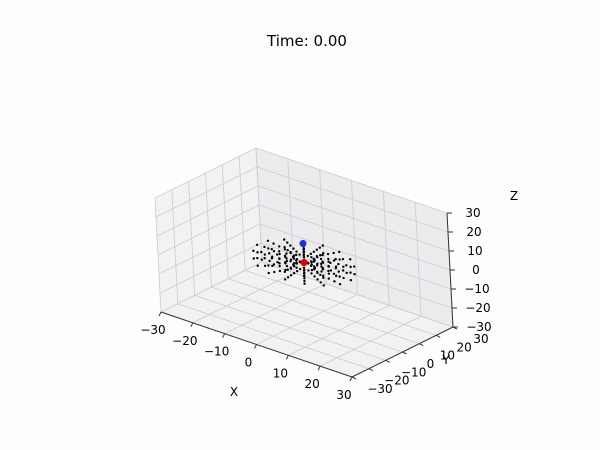  I want to click on blue-body-point, so click(303, 243).